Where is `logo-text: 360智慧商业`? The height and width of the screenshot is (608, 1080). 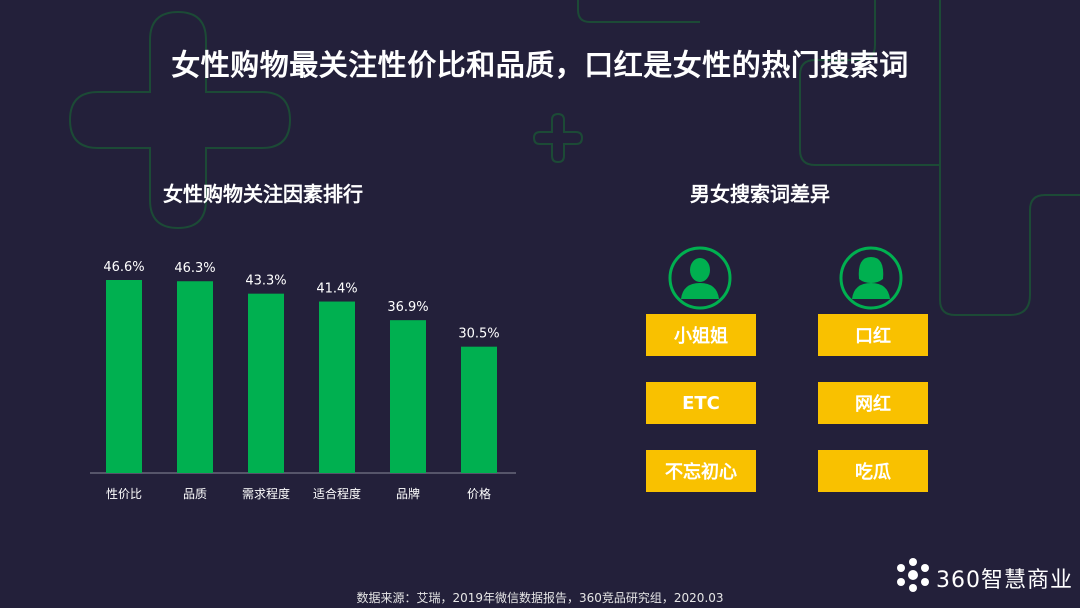 logo-text: 360智慧商业 is located at coordinates (1004, 580).